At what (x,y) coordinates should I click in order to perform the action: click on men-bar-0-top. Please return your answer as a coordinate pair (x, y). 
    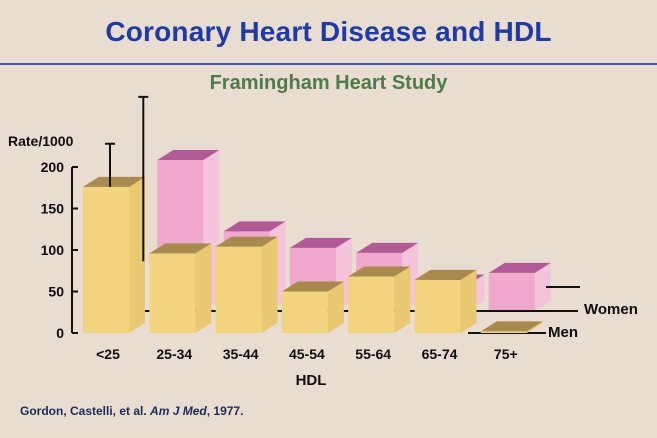
    Looking at the image, I should click on (114, 181).